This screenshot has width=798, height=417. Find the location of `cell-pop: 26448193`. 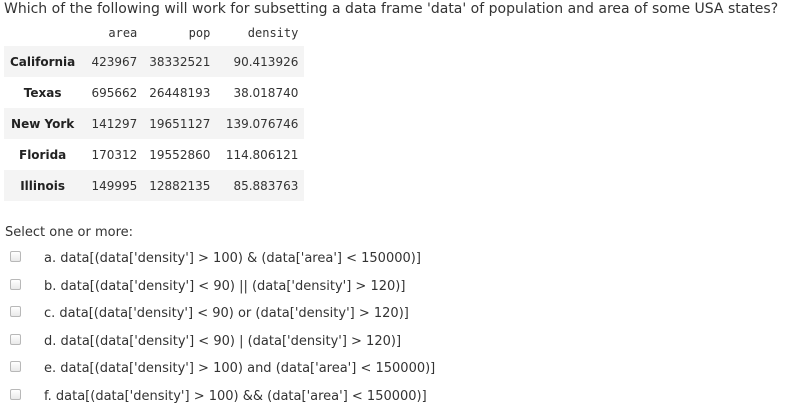

cell-pop: 26448193 is located at coordinates (180, 92).